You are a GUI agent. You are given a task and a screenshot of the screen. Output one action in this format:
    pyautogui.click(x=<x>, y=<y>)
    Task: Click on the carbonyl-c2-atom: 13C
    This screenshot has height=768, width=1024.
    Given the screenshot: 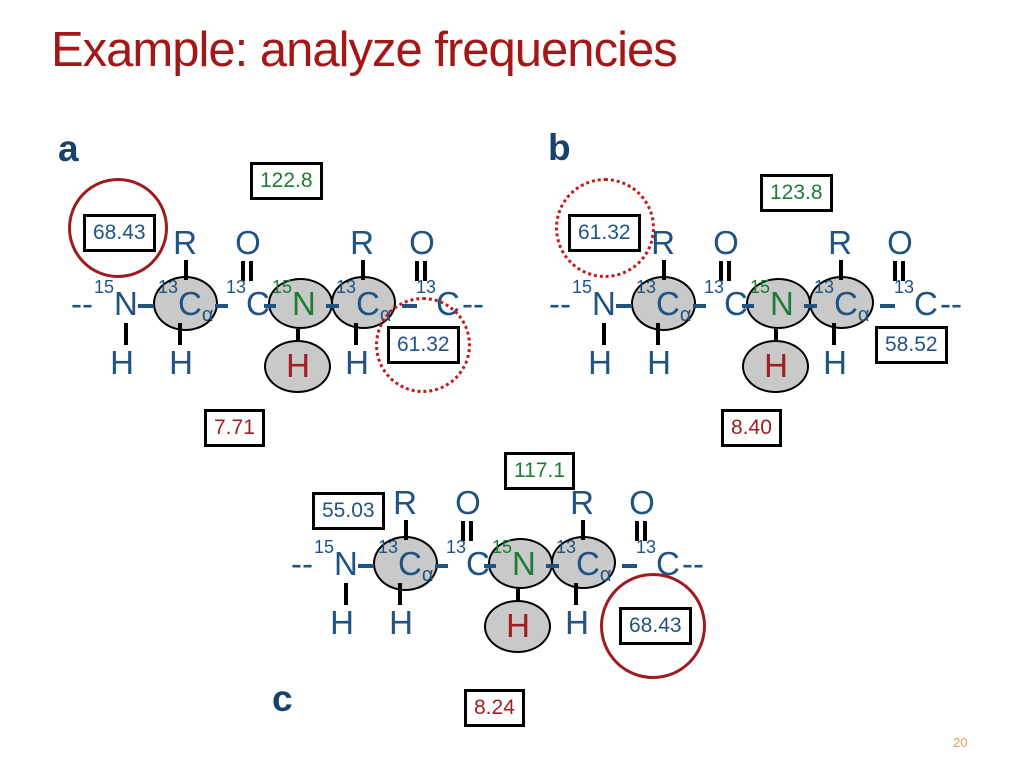 What is the action you would take?
    pyautogui.click(x=658, y=560)
    